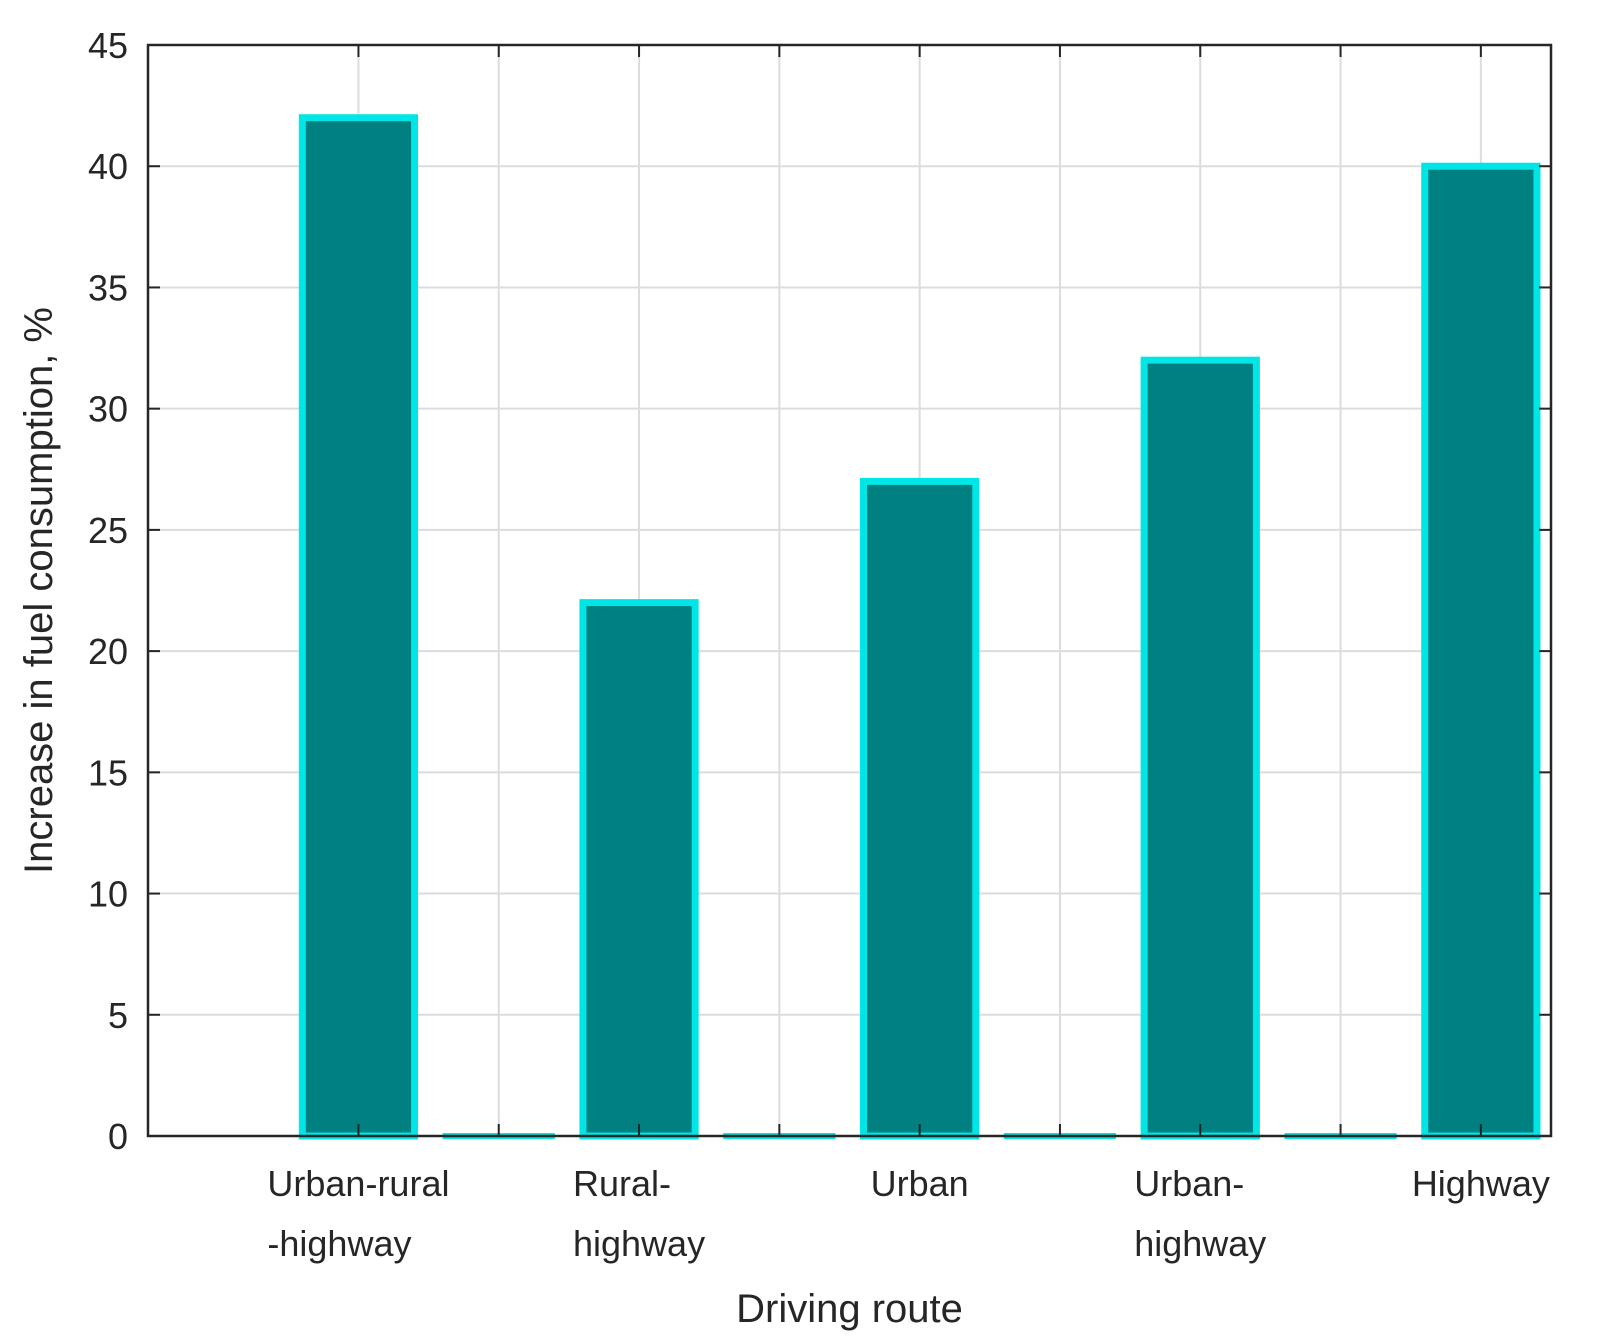 Image resolution: width=1603 pixels, height=1339 pixels. What do you see at coordinates (108, 166) in the screenshot?
I see `y-tick-label: 40` at bounding box center [108, 166].